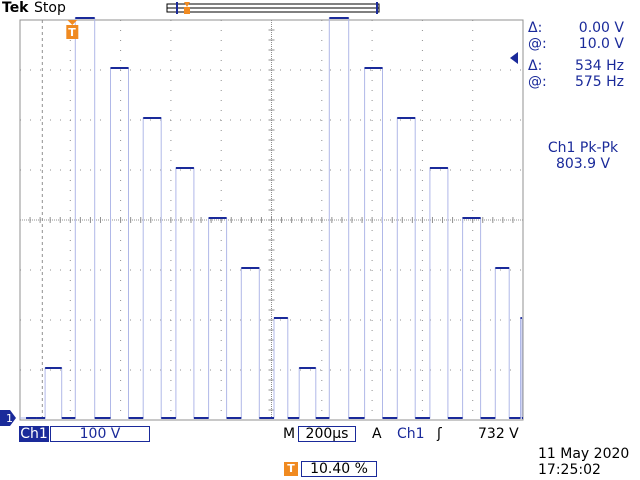  Describe the element at coordinates (535, 28) in the screenshot. I see `cursor-delta-v-label: Δ:` at that location.